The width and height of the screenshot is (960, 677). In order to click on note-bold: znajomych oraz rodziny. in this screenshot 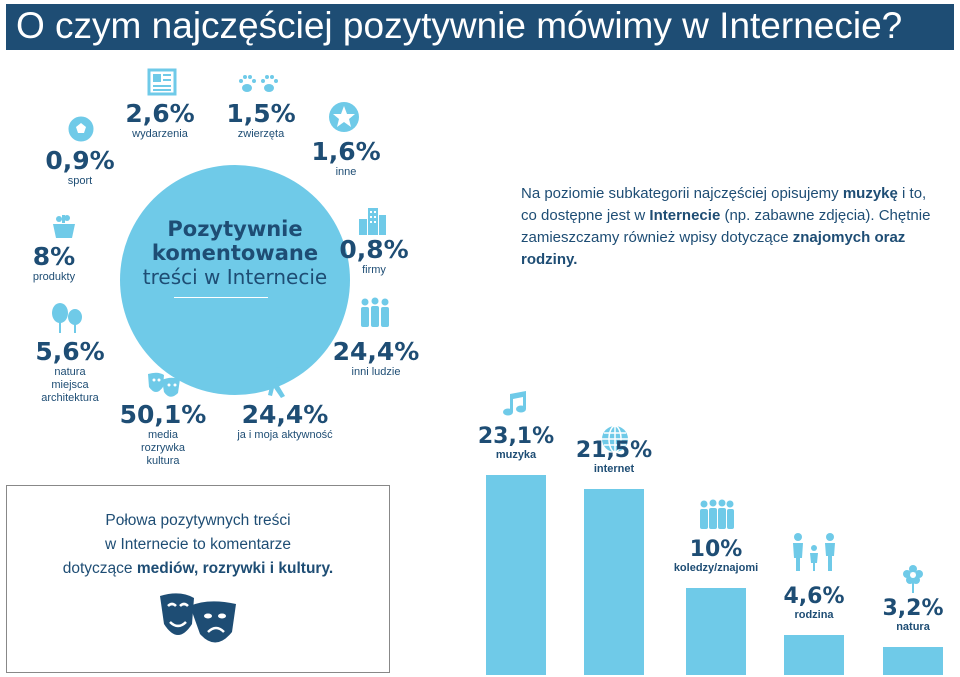, I will do `click(713, 248)`.